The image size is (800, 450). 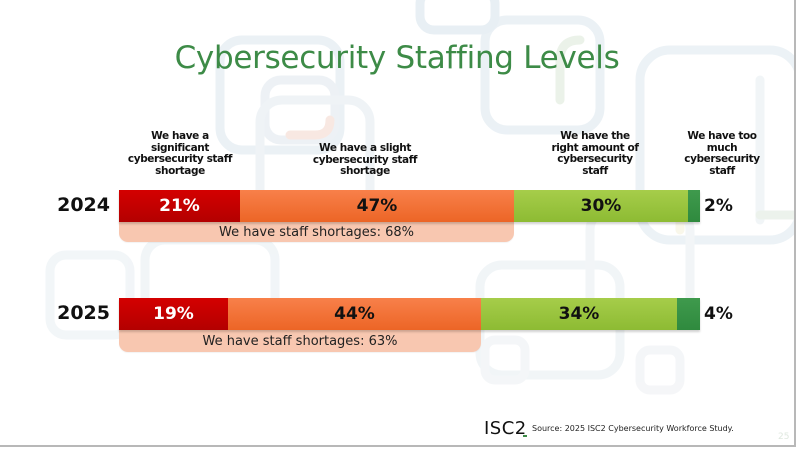 What do you see at coordinates (179, 206) in the screenshot?
I see `bar-segment-significant-shortage: 21%` at bounding box center [179, 206].